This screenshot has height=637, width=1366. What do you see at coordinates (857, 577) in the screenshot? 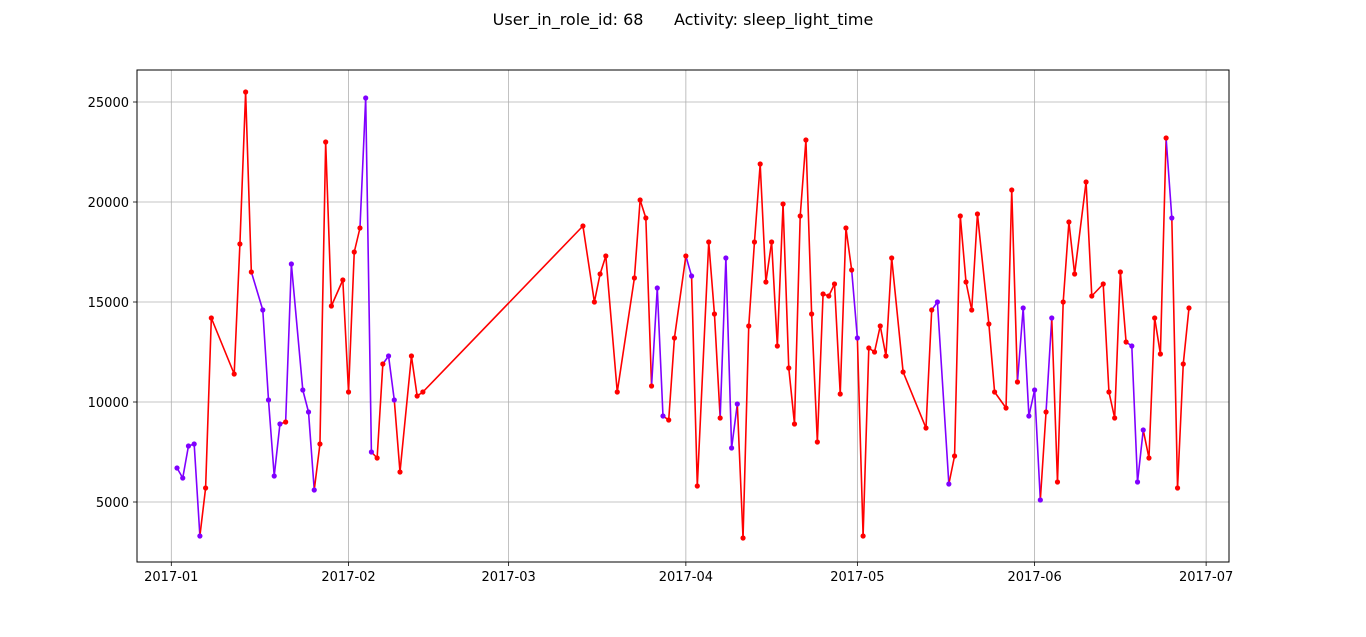
I see `x-tick-label: 2017-05` at bounding box center [857, 577].